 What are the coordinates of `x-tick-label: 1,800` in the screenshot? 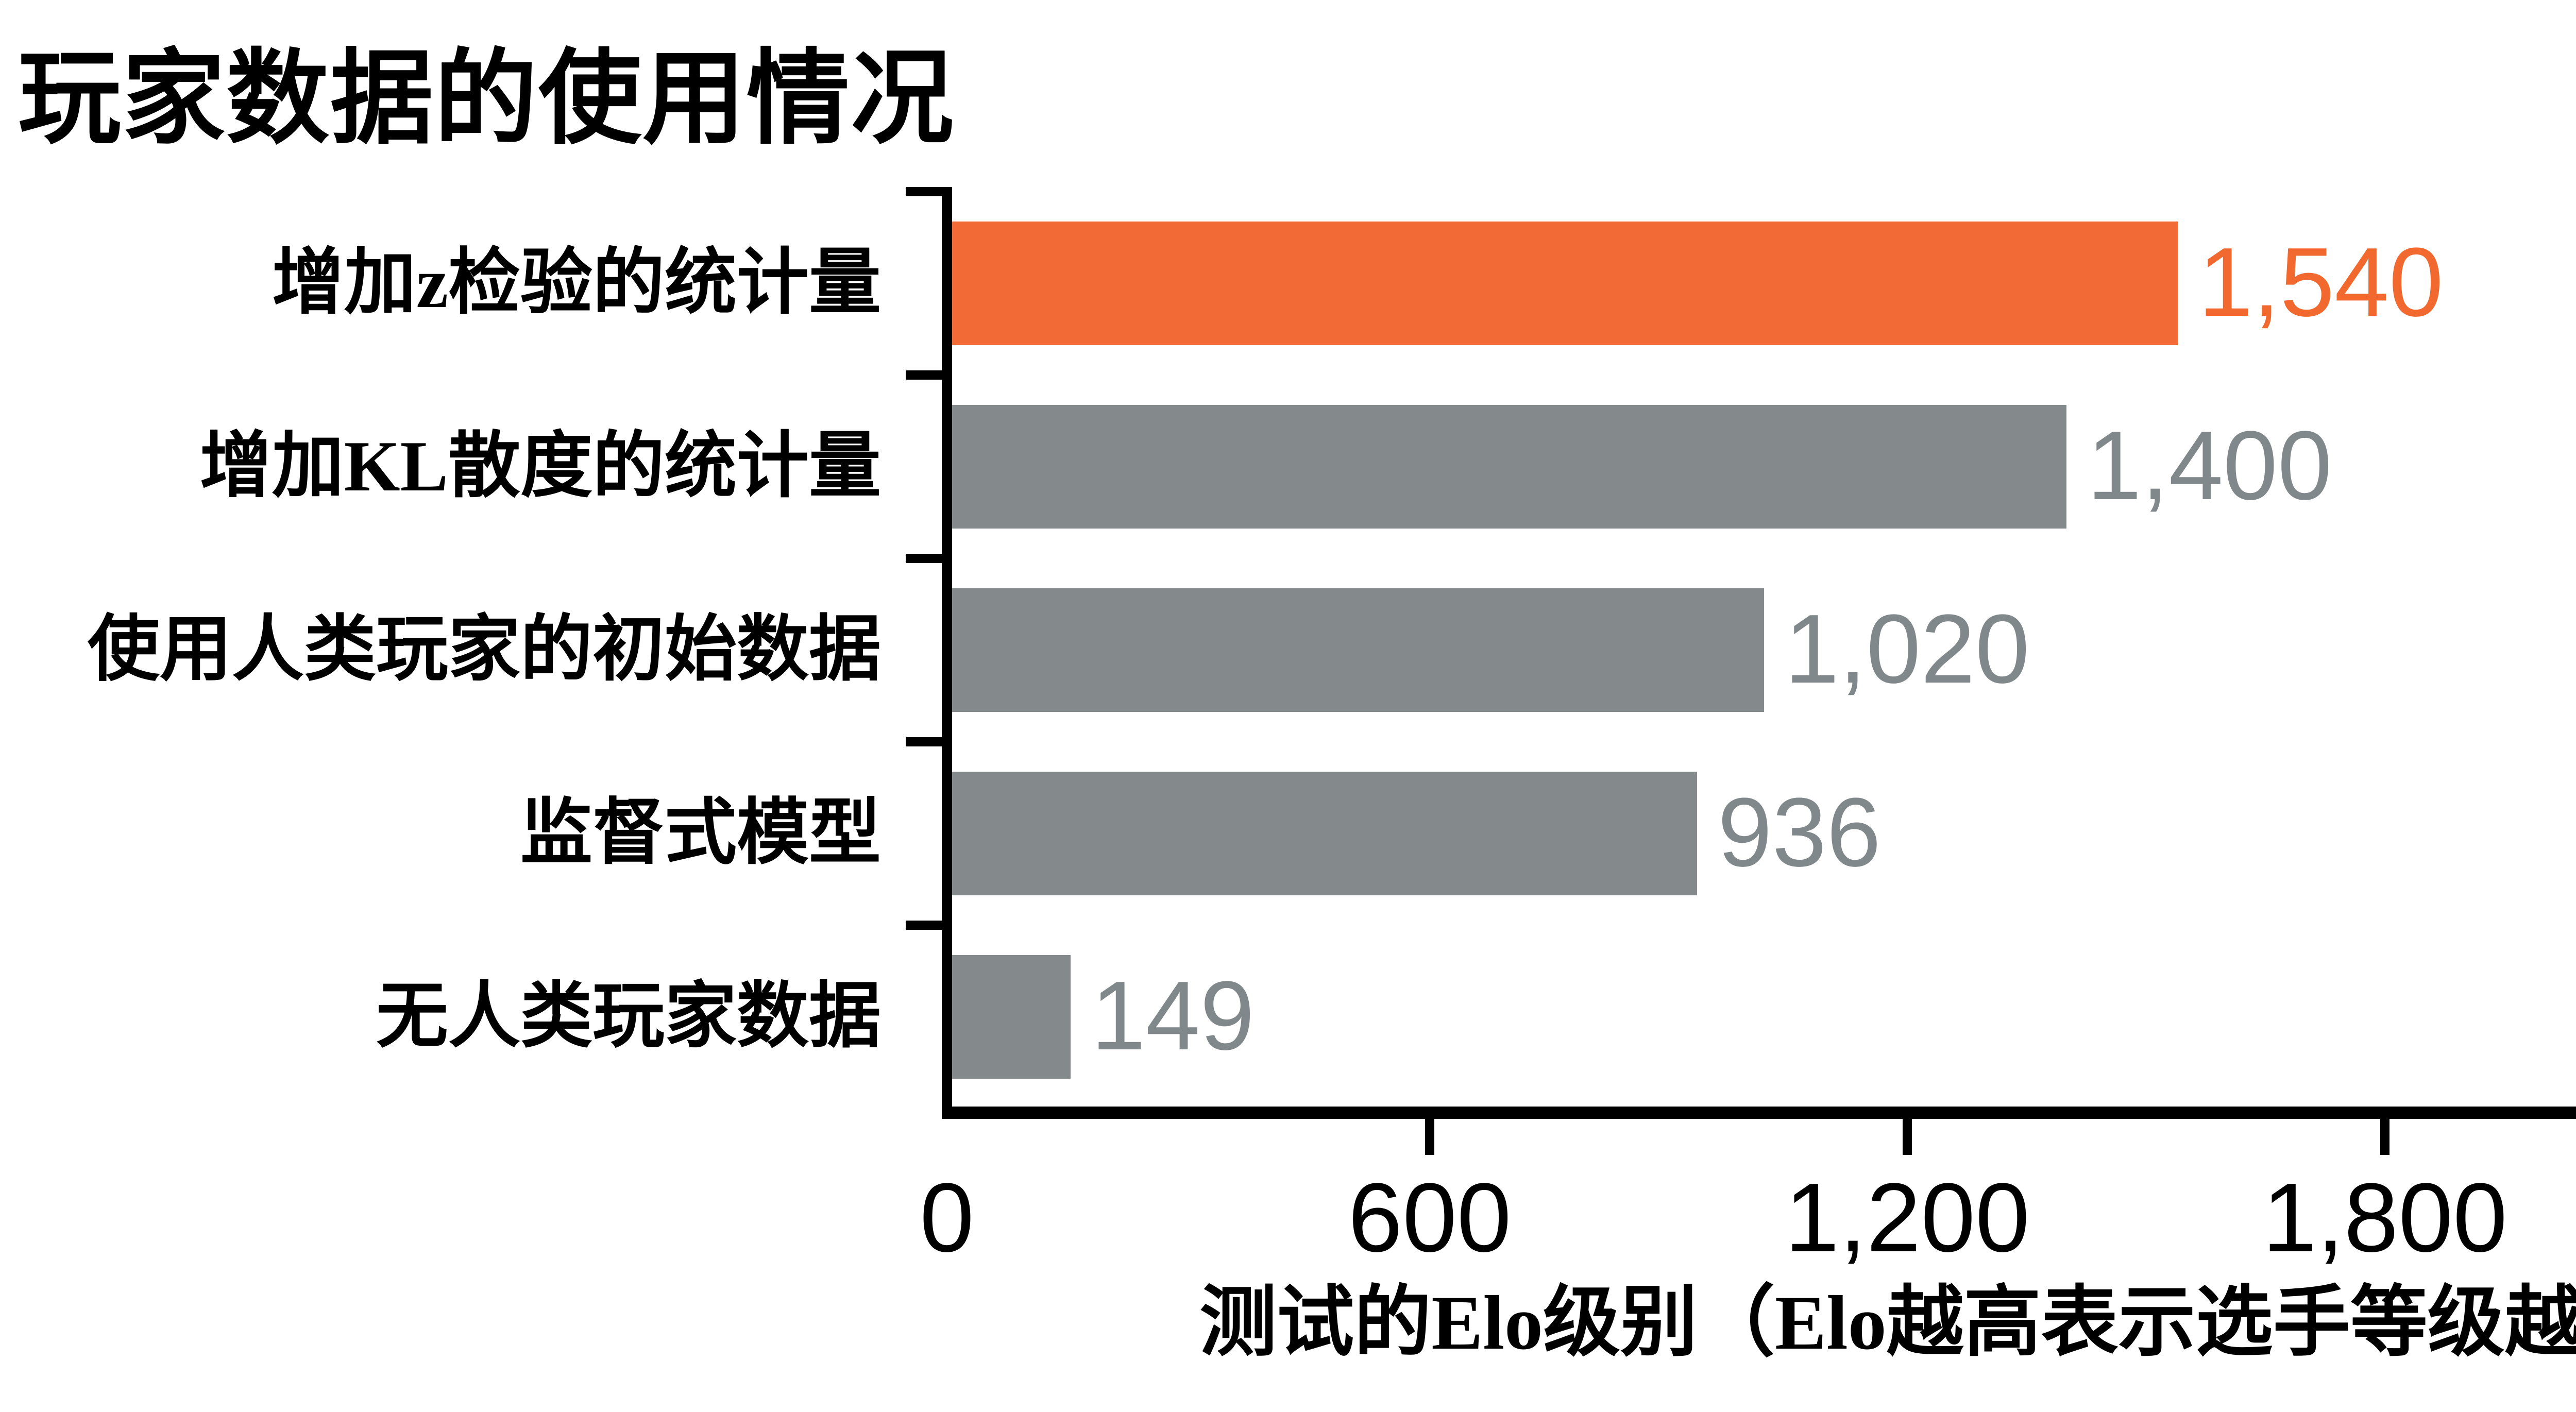 It's located at (2385, 1217).